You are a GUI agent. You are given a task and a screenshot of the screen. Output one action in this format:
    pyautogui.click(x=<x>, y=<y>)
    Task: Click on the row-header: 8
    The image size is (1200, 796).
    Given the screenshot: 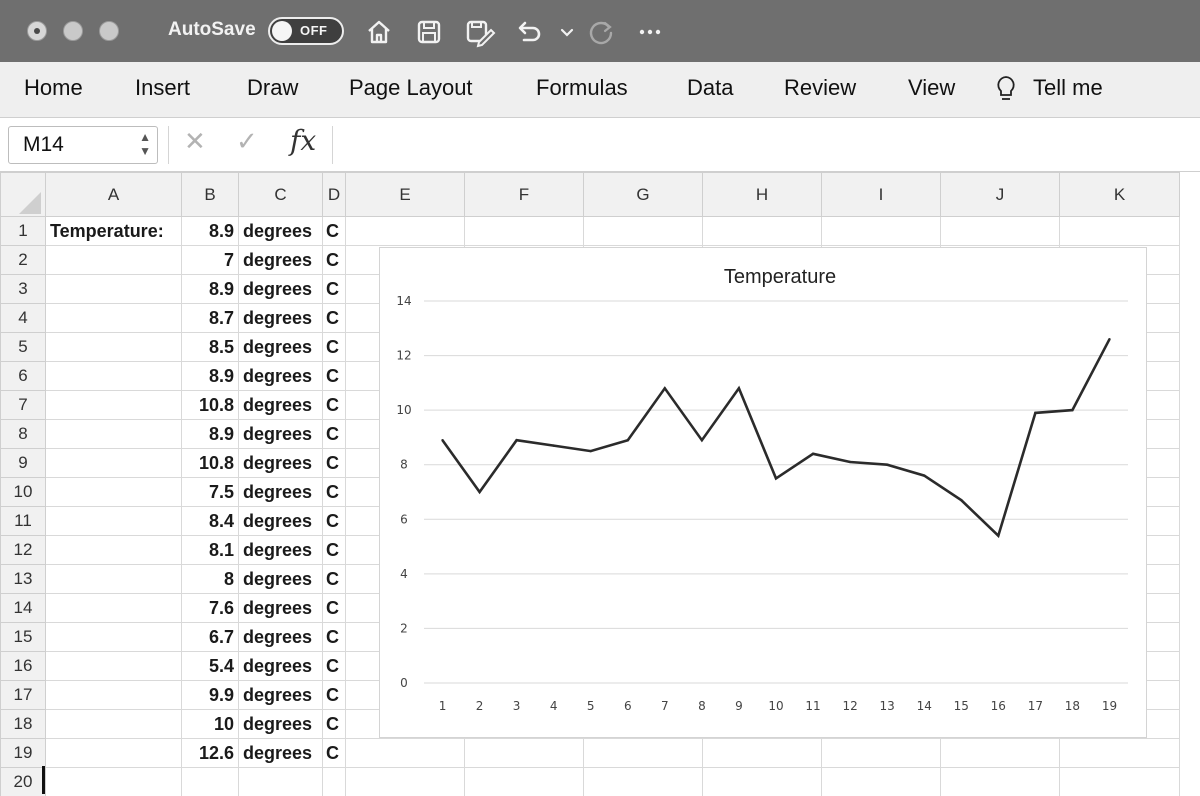 What is the action you would take?
    pyautogui.click(x=23, y=434)
    